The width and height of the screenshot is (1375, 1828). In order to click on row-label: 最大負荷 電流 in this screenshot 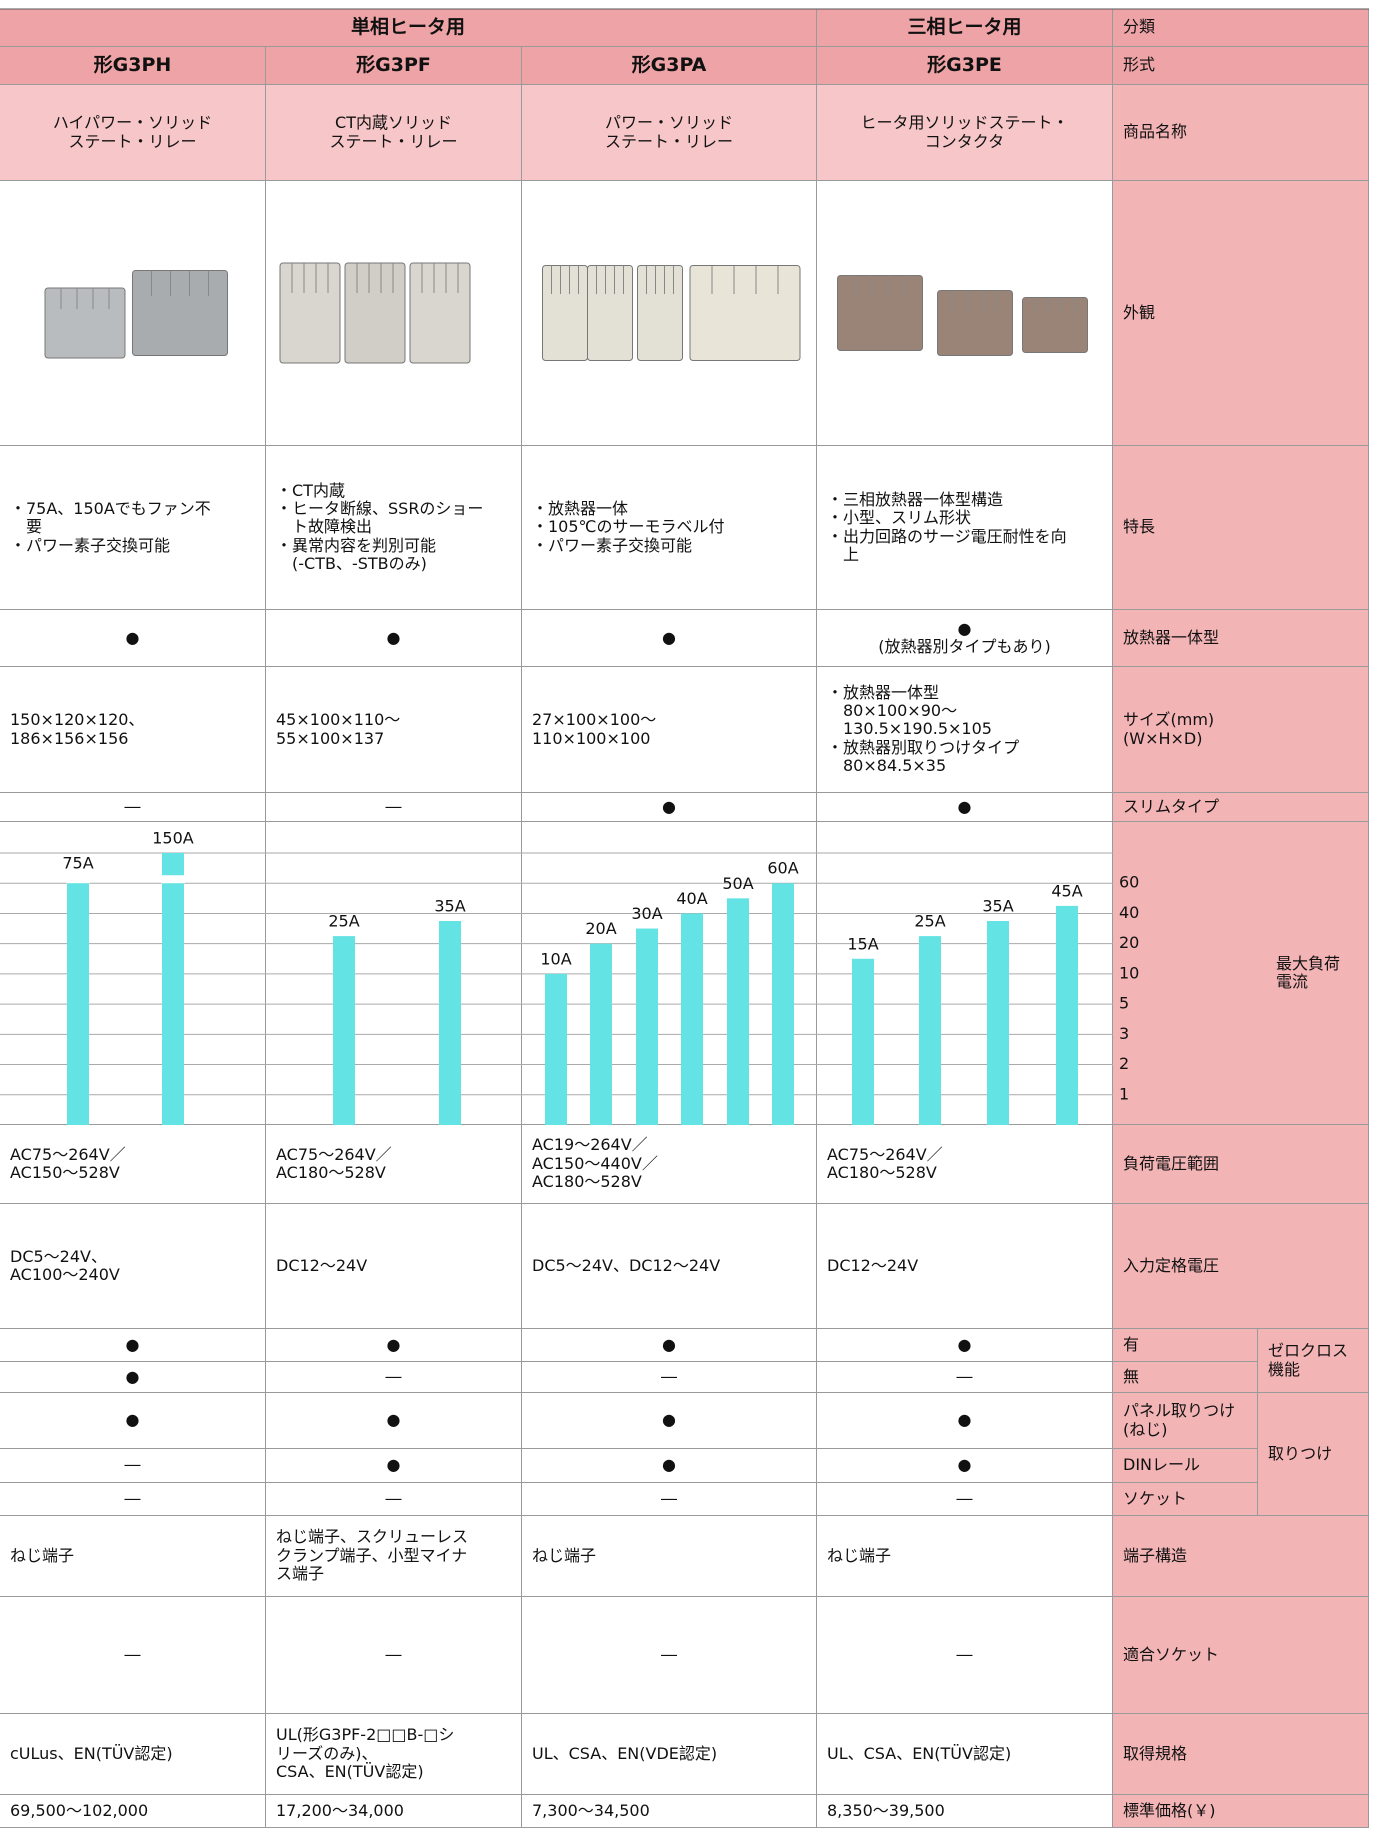, I will do `click(1241, 973)`.